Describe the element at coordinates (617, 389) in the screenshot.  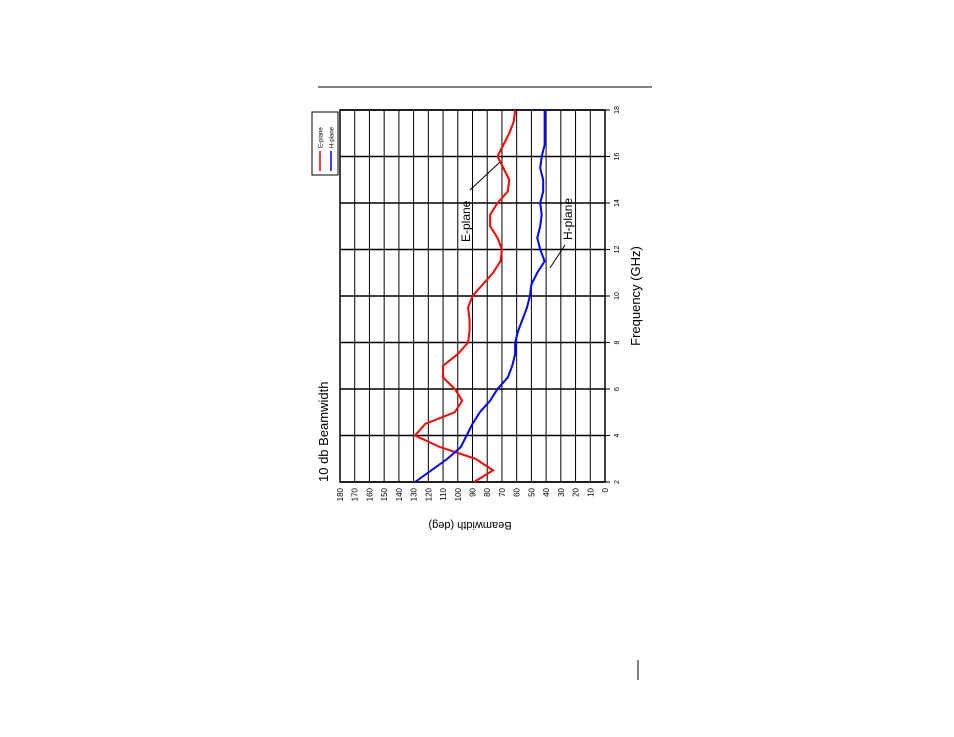
I see `x-tick-label: 6` at that location.